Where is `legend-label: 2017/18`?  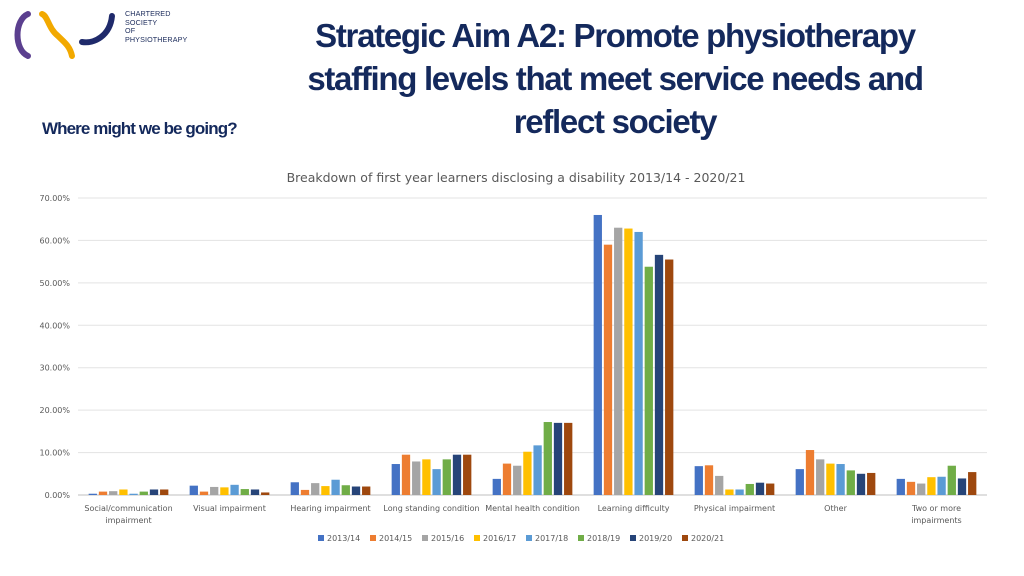
legend-label: 2017/18 is located at coordinates (551, 538).